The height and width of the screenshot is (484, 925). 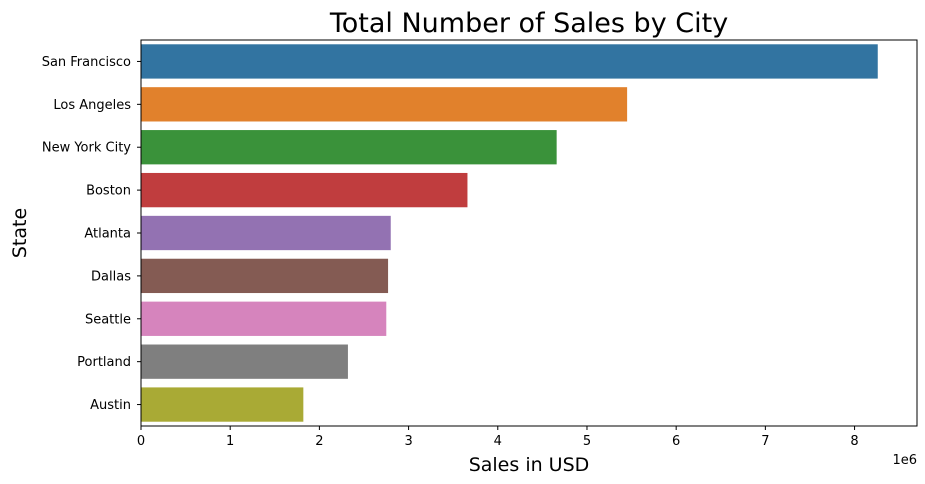 What do you see at coordinates (86, 148) in the screenshot?
I see `y-tick-label: New York City` at bounding box center [86, 148].